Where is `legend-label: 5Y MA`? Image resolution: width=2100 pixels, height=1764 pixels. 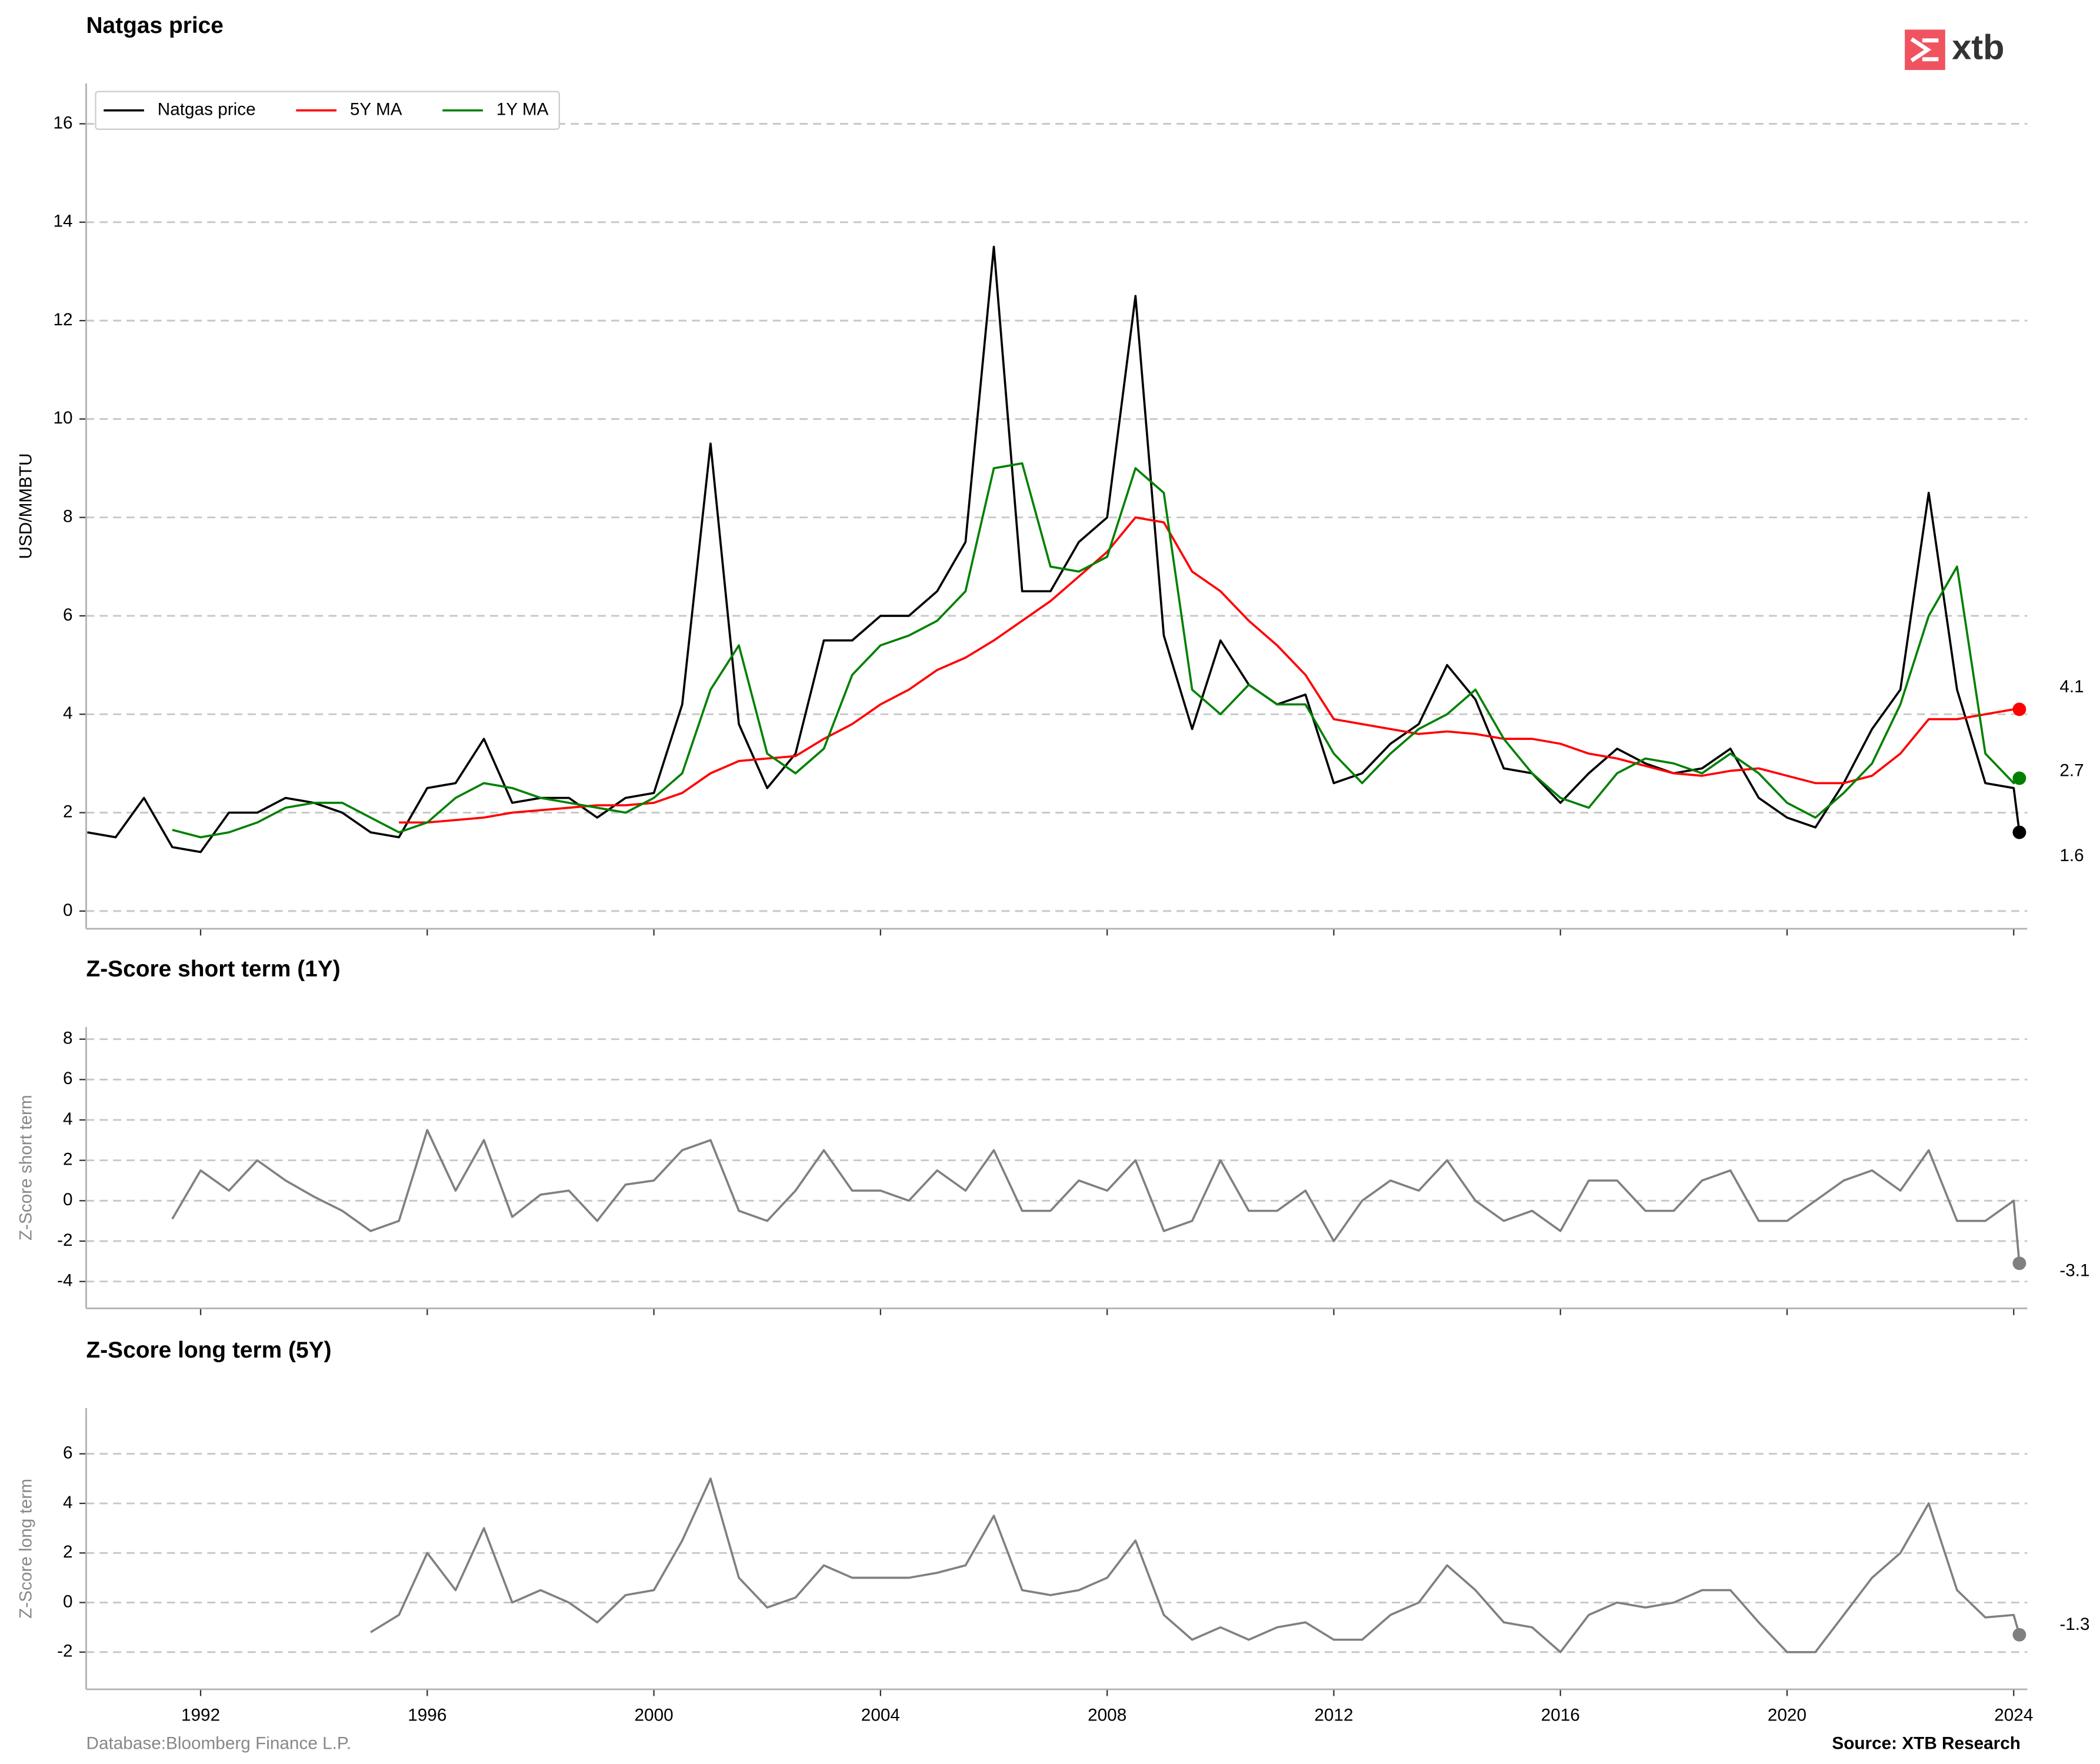 legend-label: 5Y MA is located at coordinates (376, 109).